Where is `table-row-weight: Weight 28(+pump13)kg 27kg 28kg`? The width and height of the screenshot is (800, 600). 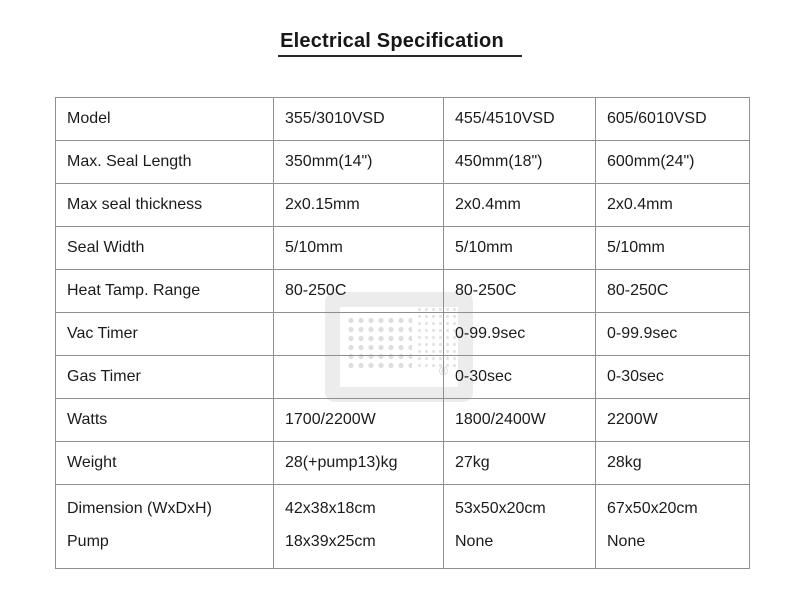
table-row-weight: Weight 28(+pump13)kg 27kg 28kg is located at coordinates (402, 463).